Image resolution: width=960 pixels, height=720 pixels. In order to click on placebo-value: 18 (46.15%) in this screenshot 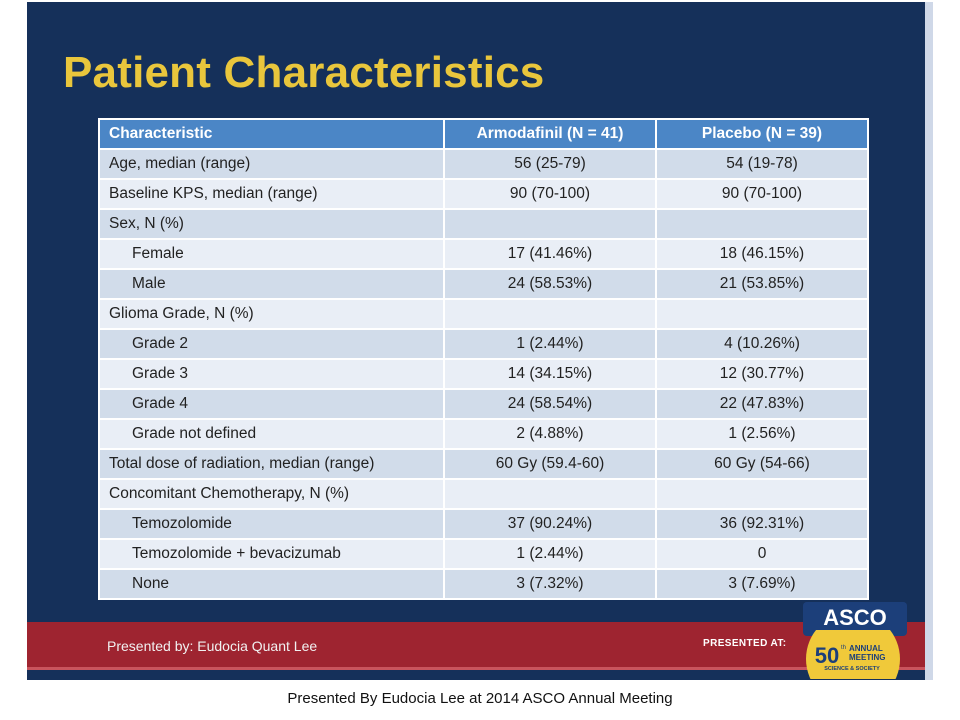, I will do `click(762, 254)`.